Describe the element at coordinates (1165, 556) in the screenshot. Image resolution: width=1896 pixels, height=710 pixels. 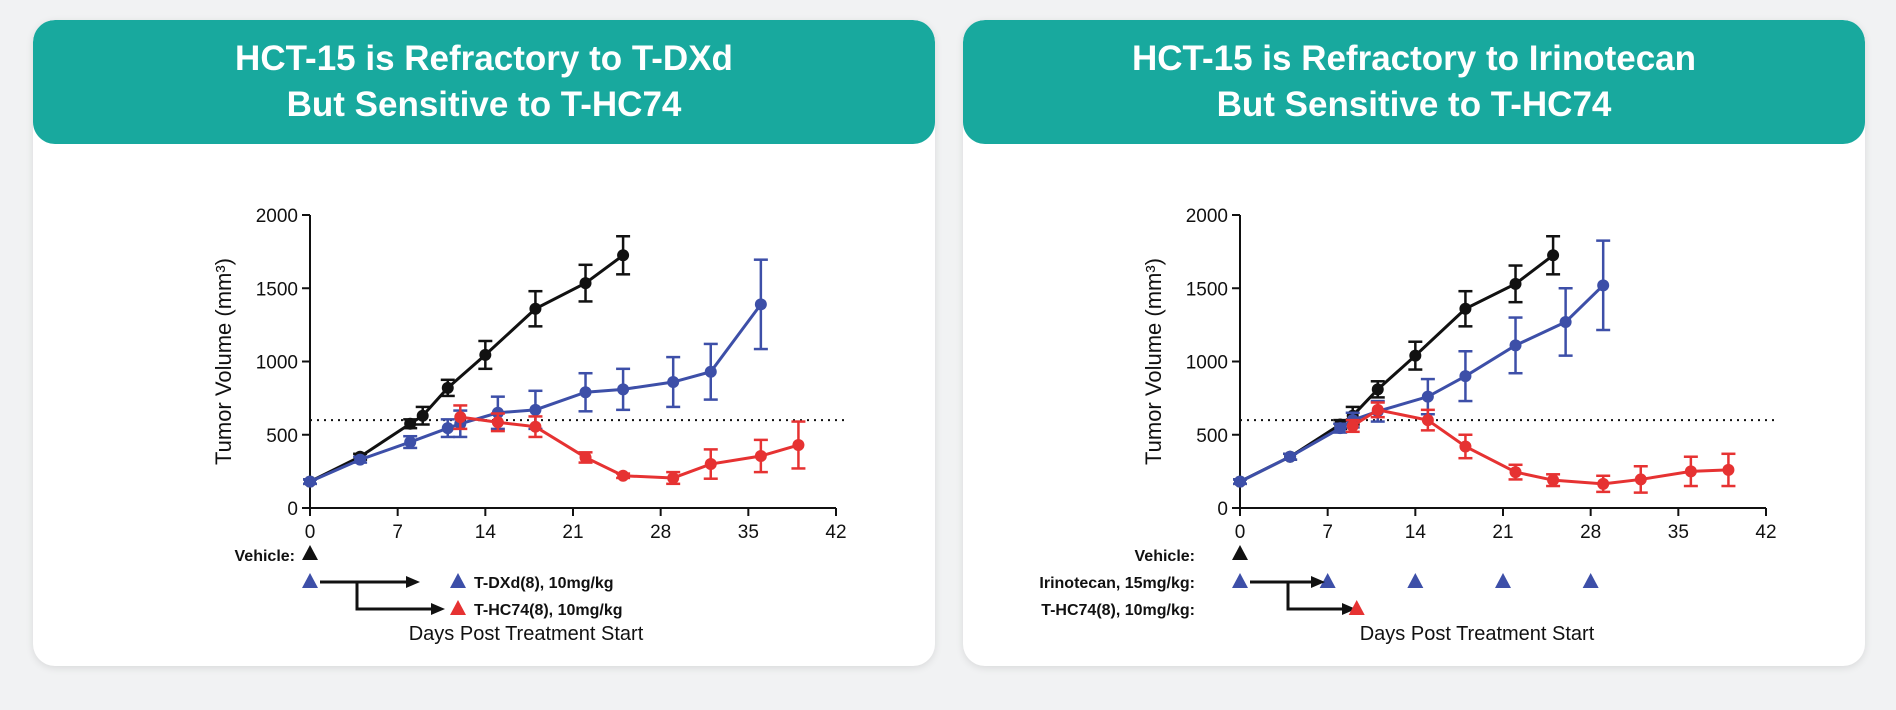
I see `vehicle-label: Vehicle:` at that location.